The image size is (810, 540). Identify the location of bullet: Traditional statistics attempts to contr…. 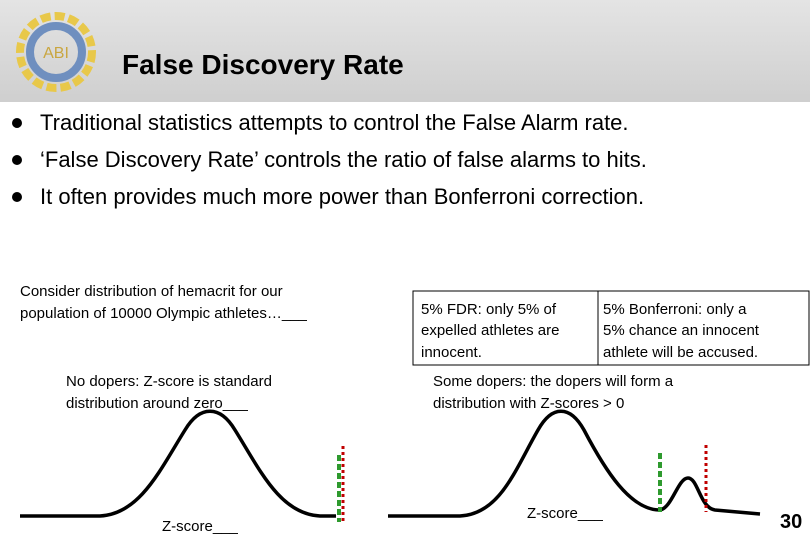
(334, 122).